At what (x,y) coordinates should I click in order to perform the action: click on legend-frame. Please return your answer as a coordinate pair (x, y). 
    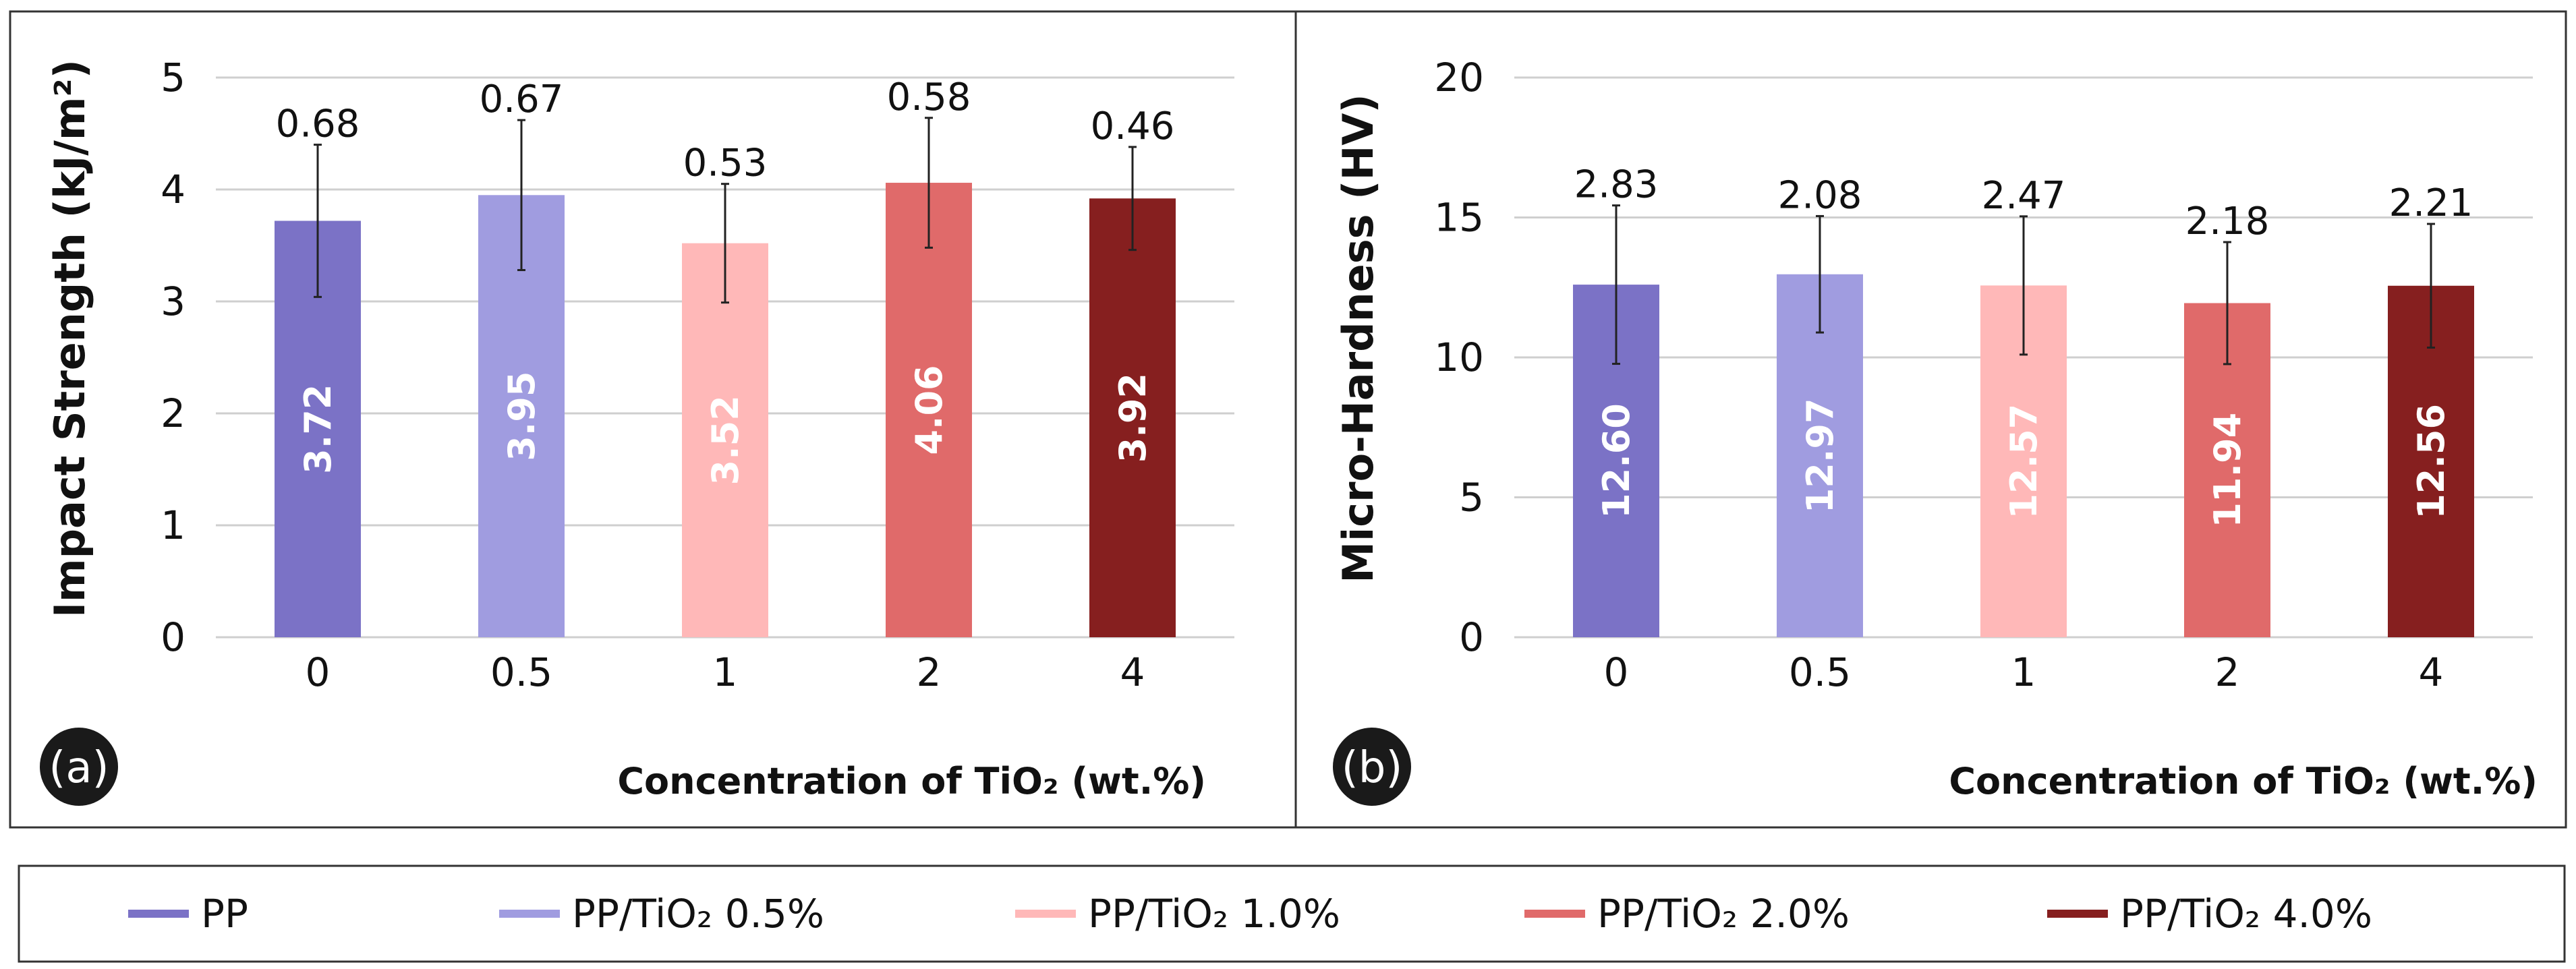
    Looking at the image, I should click on (1292, 913).